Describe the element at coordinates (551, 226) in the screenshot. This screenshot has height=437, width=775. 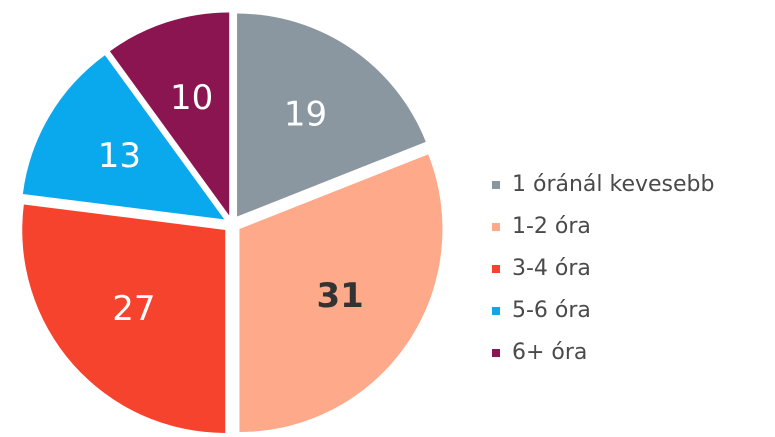
I see `legend-label: 1-2 óra` at that location.